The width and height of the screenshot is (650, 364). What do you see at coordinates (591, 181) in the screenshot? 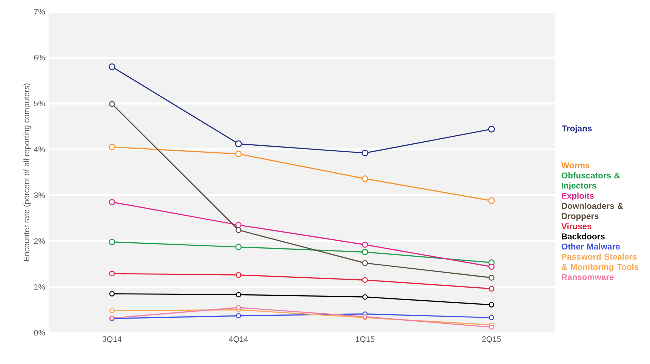
I see `text: Obfuscators & Injectors` at bounding box center [591, 181].